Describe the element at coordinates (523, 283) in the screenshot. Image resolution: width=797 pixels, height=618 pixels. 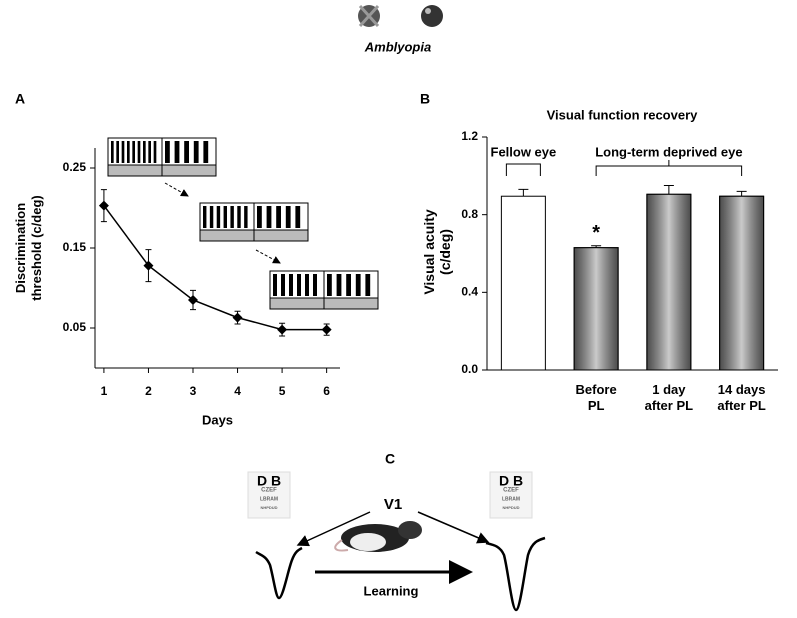
I see `bar` at that location.